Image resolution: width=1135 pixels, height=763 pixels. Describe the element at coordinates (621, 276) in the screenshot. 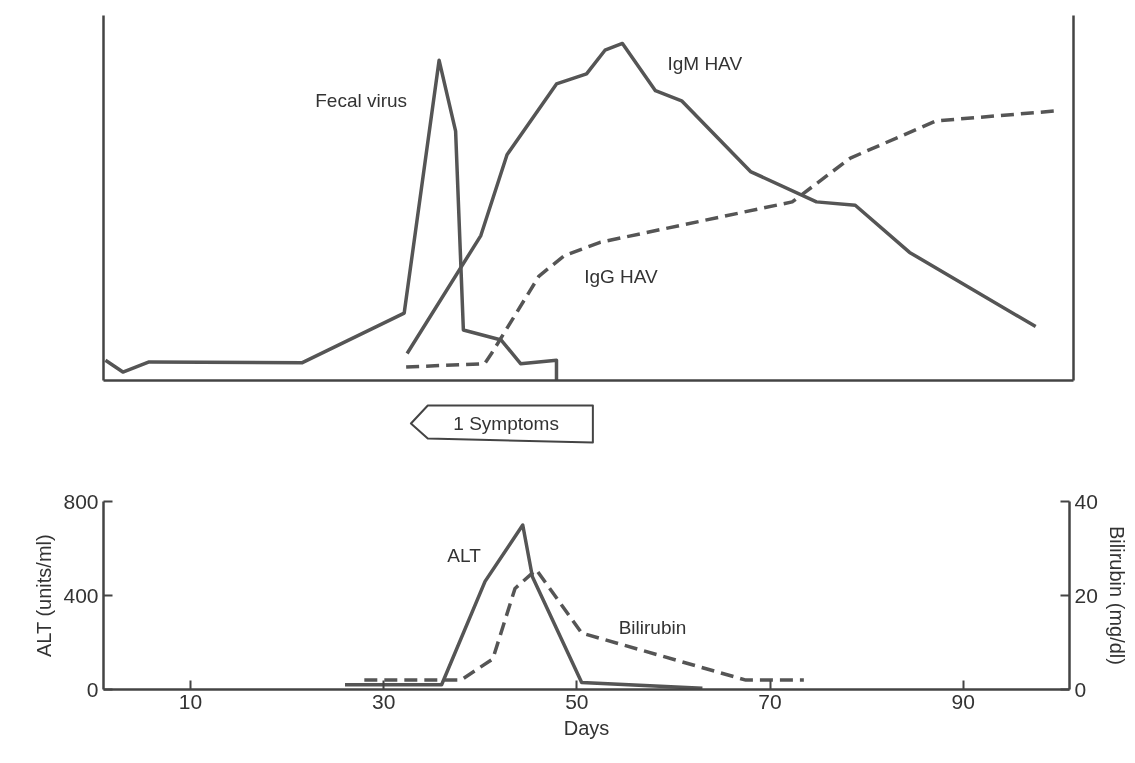

I see `series-label: IgG HAV` at that location.